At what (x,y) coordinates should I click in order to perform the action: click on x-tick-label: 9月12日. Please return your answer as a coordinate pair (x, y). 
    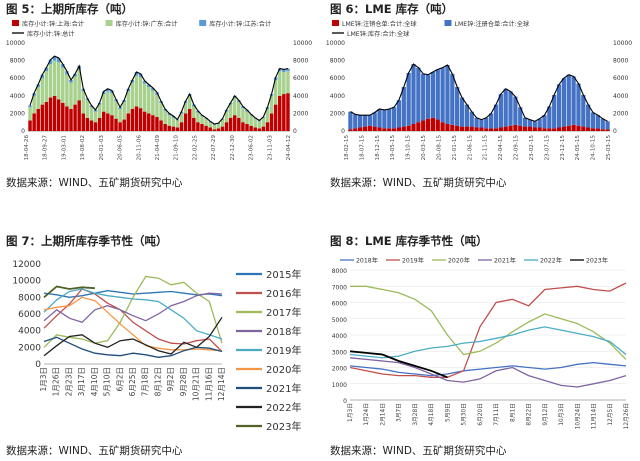
    Looking at the image, I should click on (545, 414).